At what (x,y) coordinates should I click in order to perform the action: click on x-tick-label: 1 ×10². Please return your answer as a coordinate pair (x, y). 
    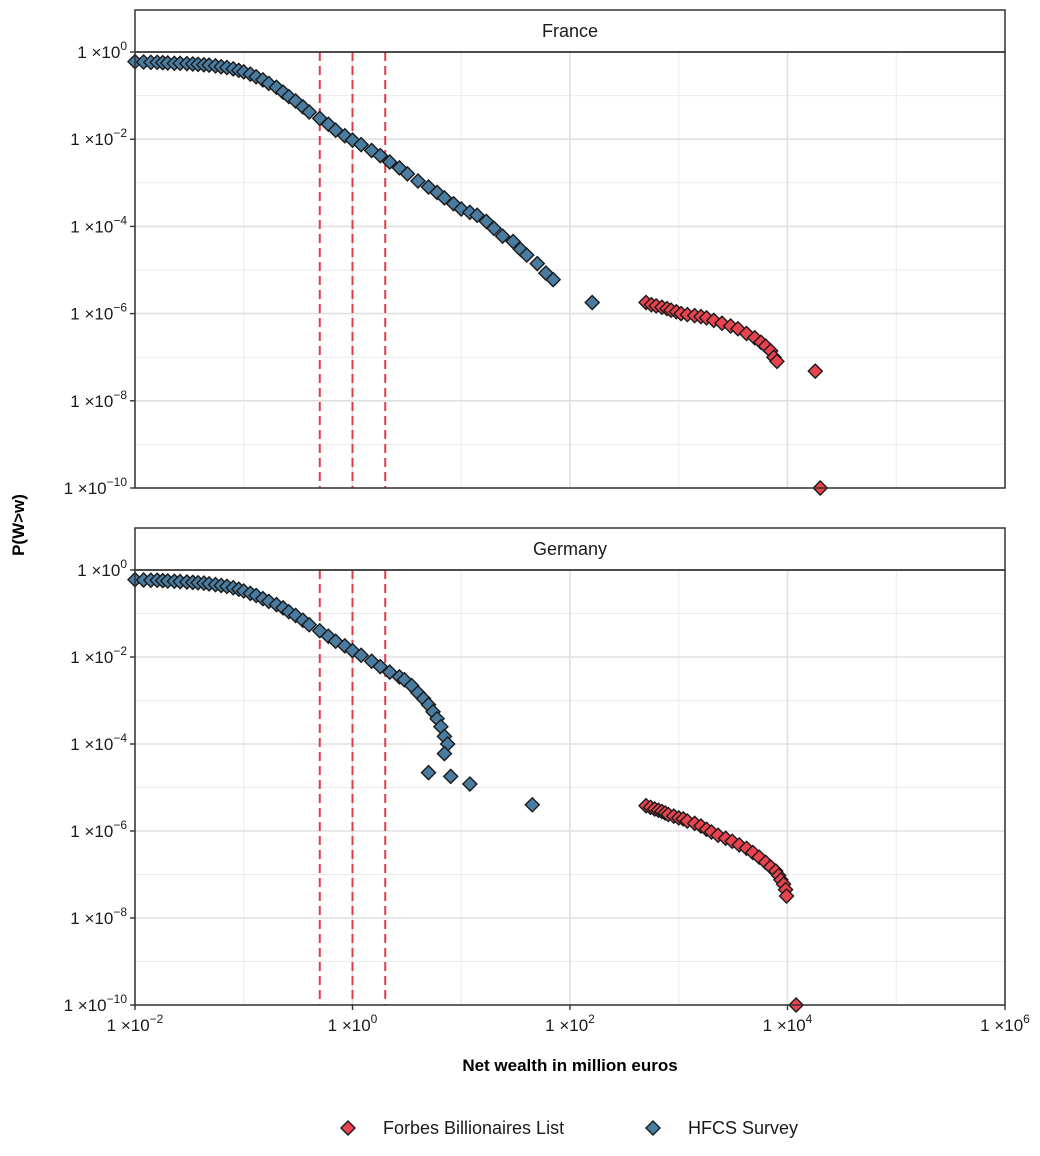
    Looking at the image, I should click on (570, 1023).